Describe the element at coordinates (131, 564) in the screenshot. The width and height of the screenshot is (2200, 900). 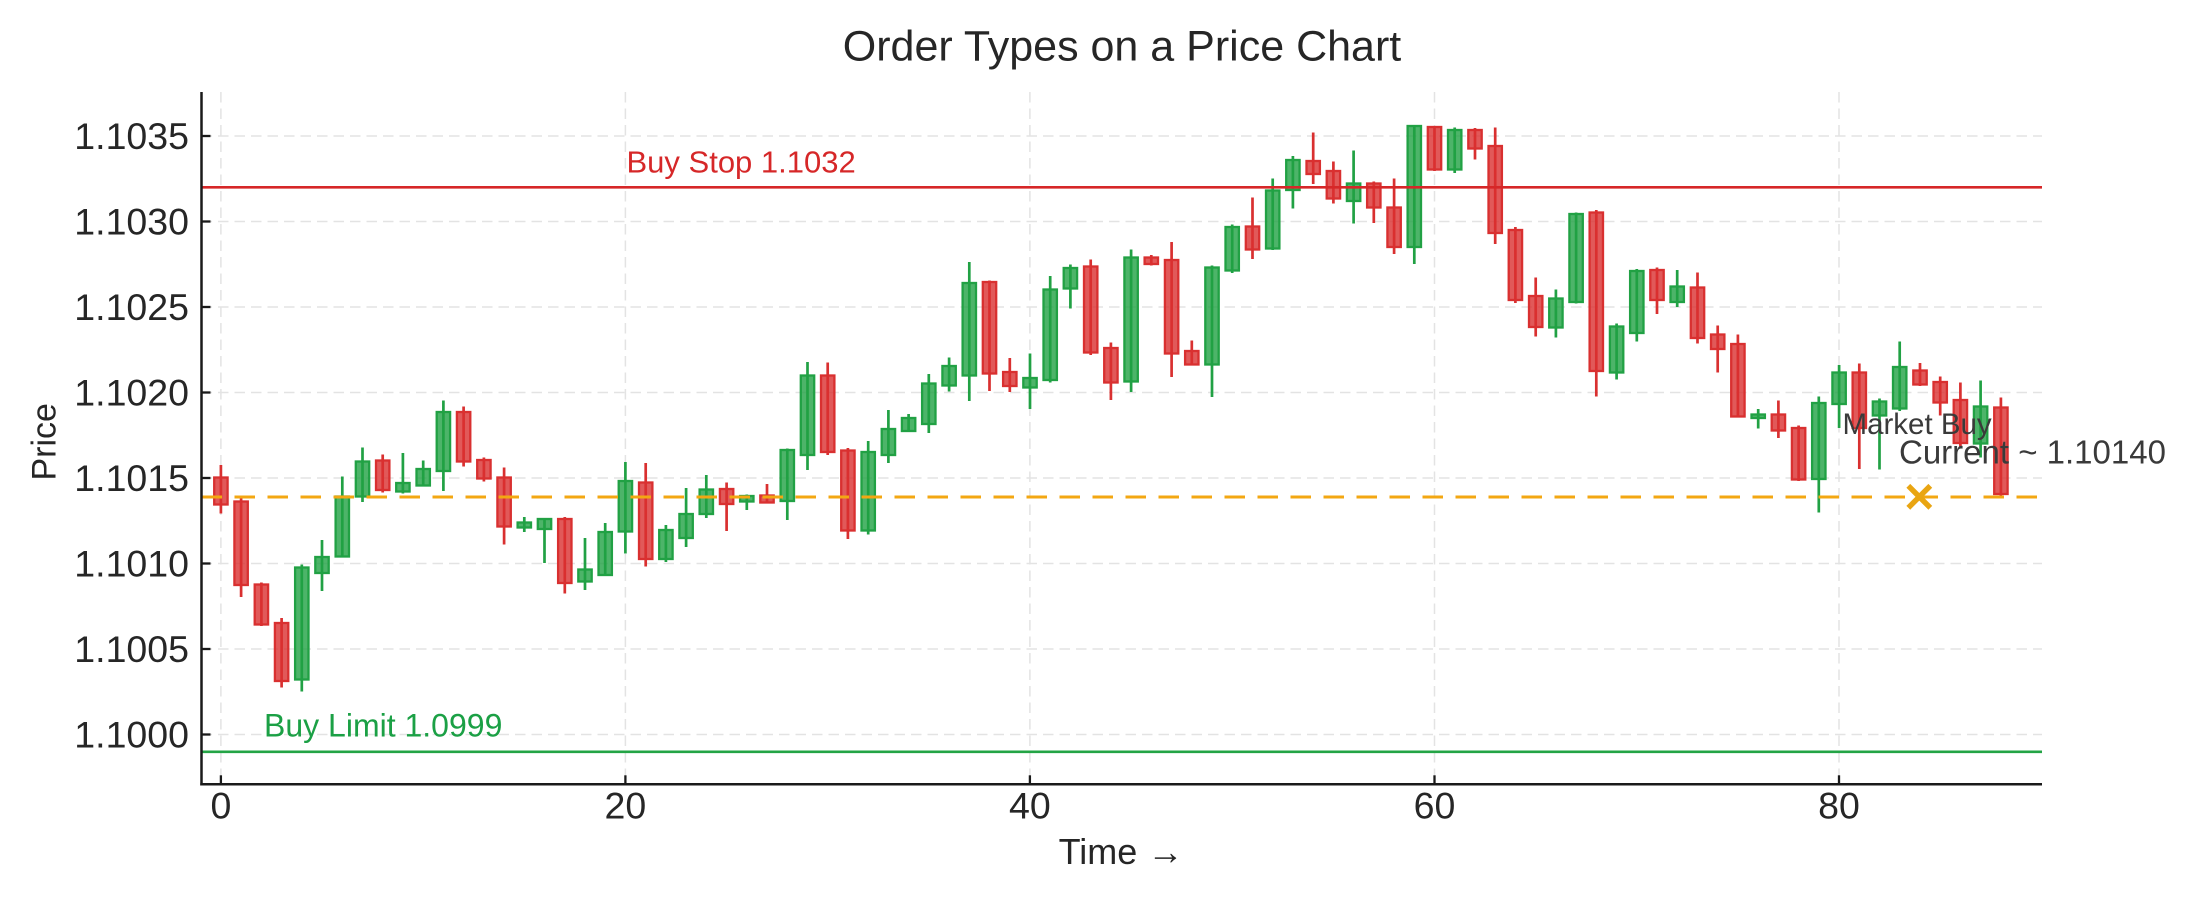
I see `svg-text: 1.1010` at that location.